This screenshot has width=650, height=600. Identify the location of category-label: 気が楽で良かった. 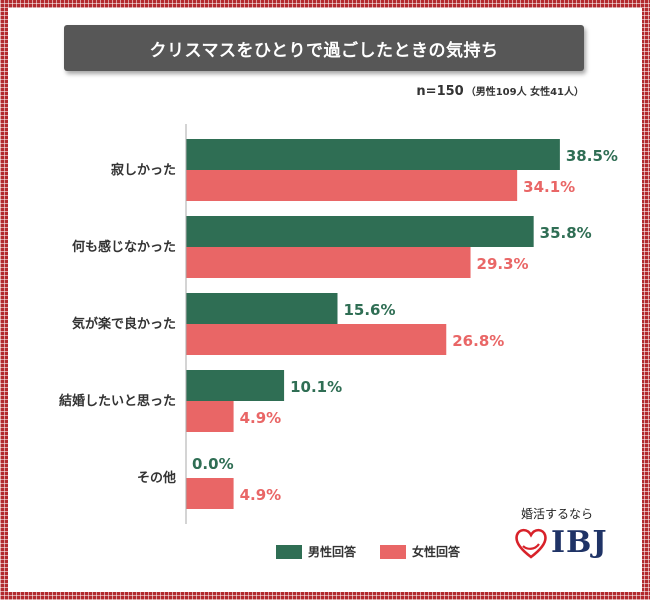
(124, 324).